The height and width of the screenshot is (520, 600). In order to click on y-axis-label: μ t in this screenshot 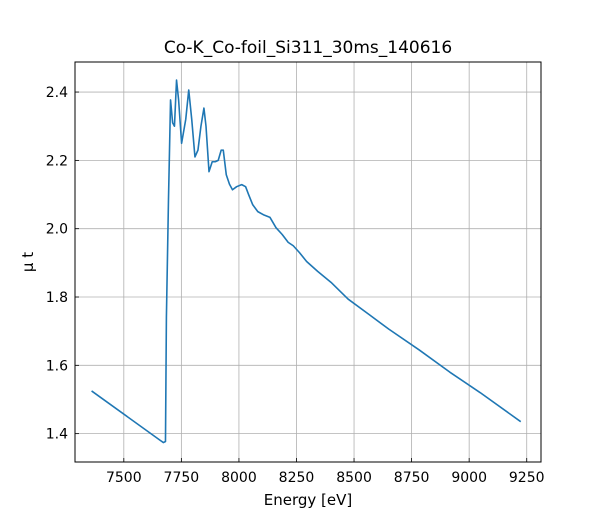, I will do `click(28, 262)`.